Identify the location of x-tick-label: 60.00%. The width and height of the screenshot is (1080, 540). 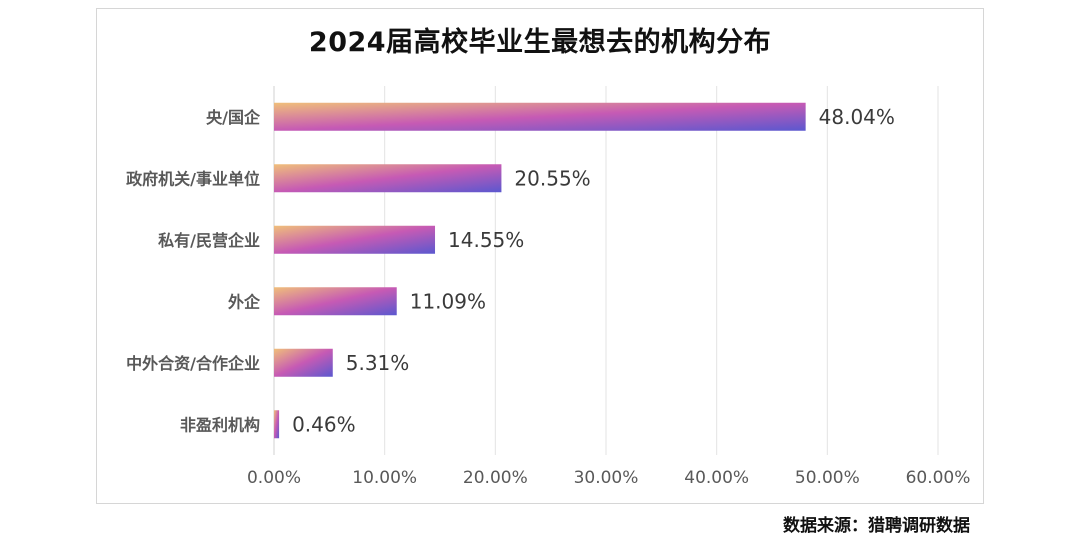
(938, 478).